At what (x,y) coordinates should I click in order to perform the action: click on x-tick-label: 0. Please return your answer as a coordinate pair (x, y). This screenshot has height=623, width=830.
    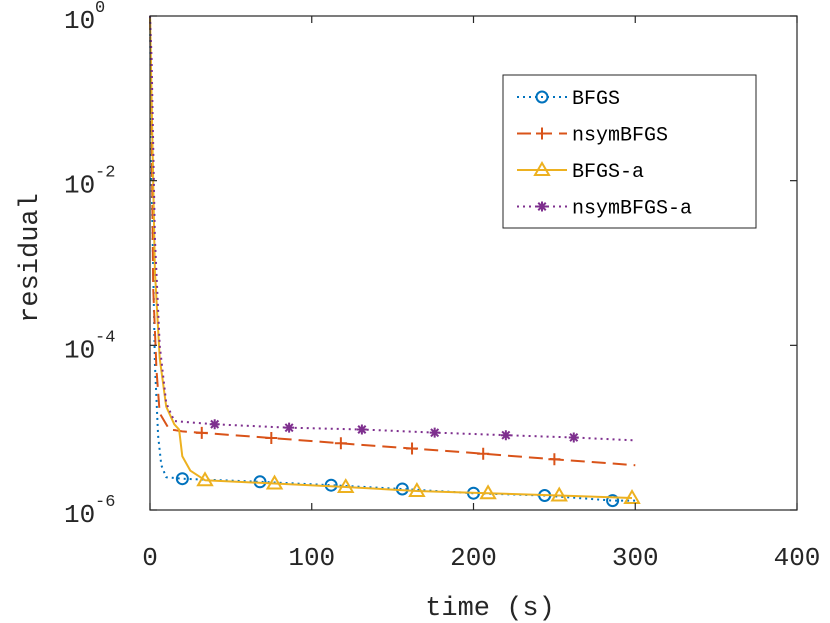
    Looking at the image, I should click on (150, 558).